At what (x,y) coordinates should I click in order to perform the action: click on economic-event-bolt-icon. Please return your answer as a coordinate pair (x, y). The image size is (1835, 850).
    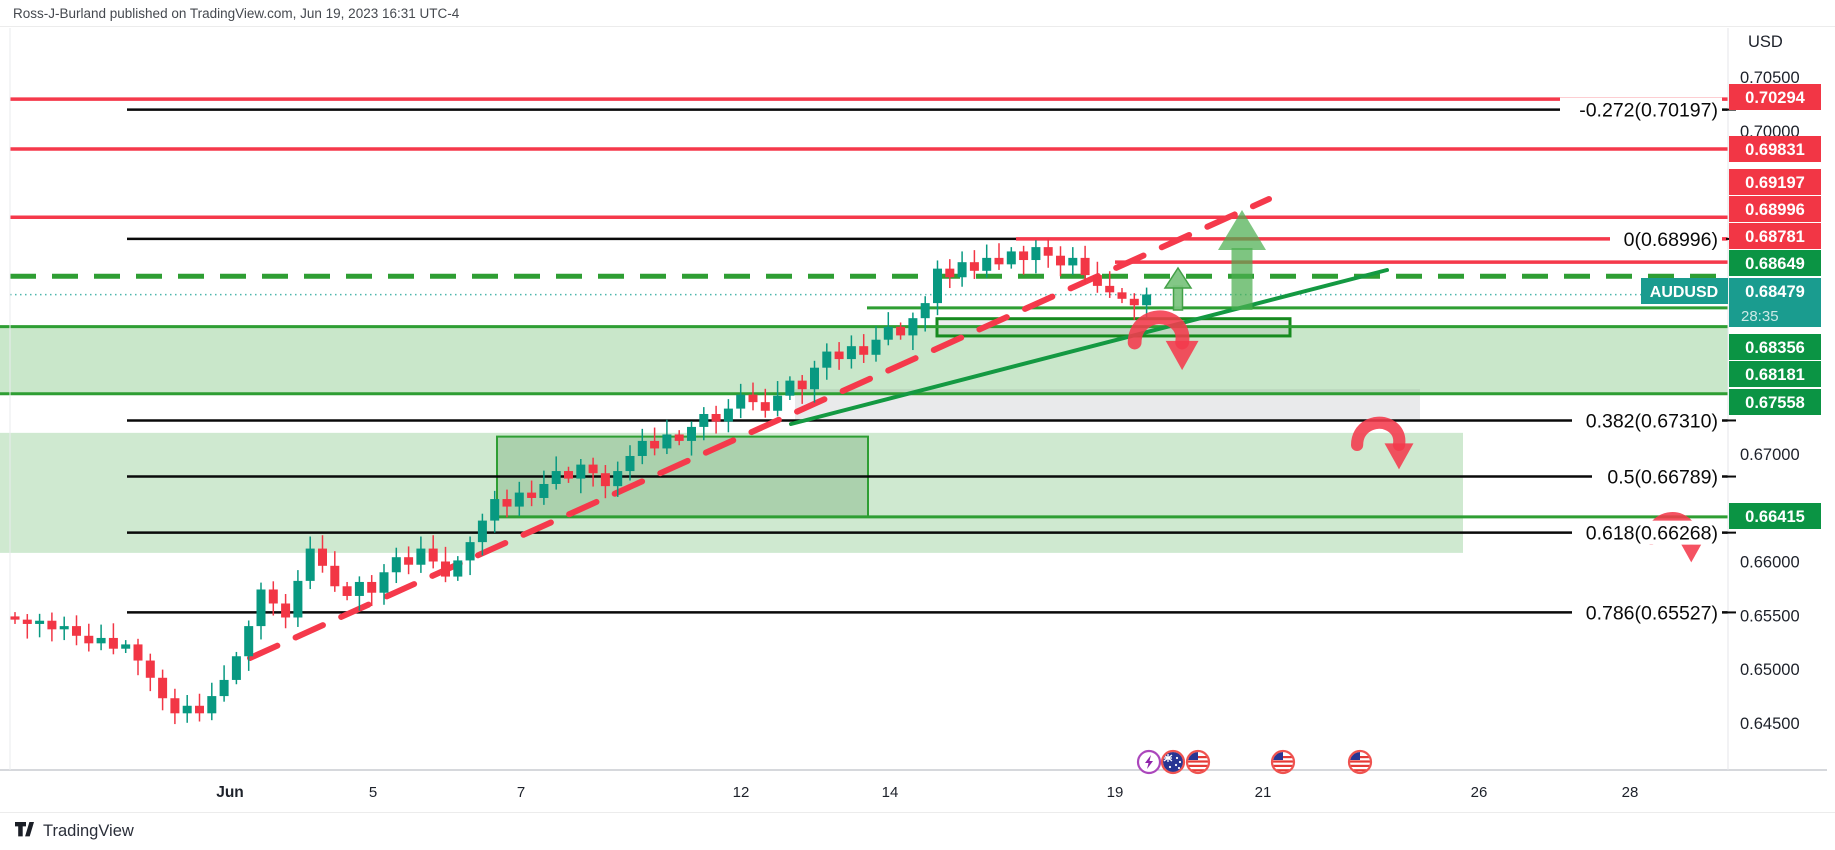
    Looking at the image, I should click on (1149, 762).